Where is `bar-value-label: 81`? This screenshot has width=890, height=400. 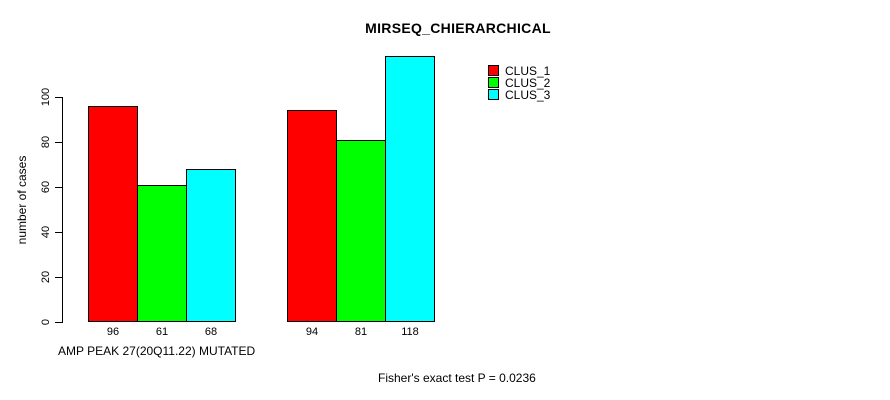 bar-value-label: 81 is located at coordinates (361, 332).